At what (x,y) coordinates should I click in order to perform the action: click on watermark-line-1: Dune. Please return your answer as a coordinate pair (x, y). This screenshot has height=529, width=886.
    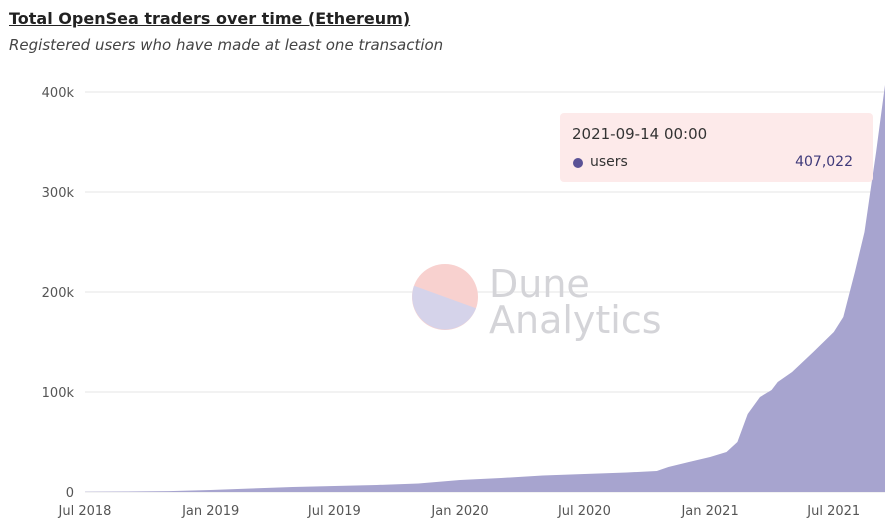
    Looking at the image, I should click on (539, 284).